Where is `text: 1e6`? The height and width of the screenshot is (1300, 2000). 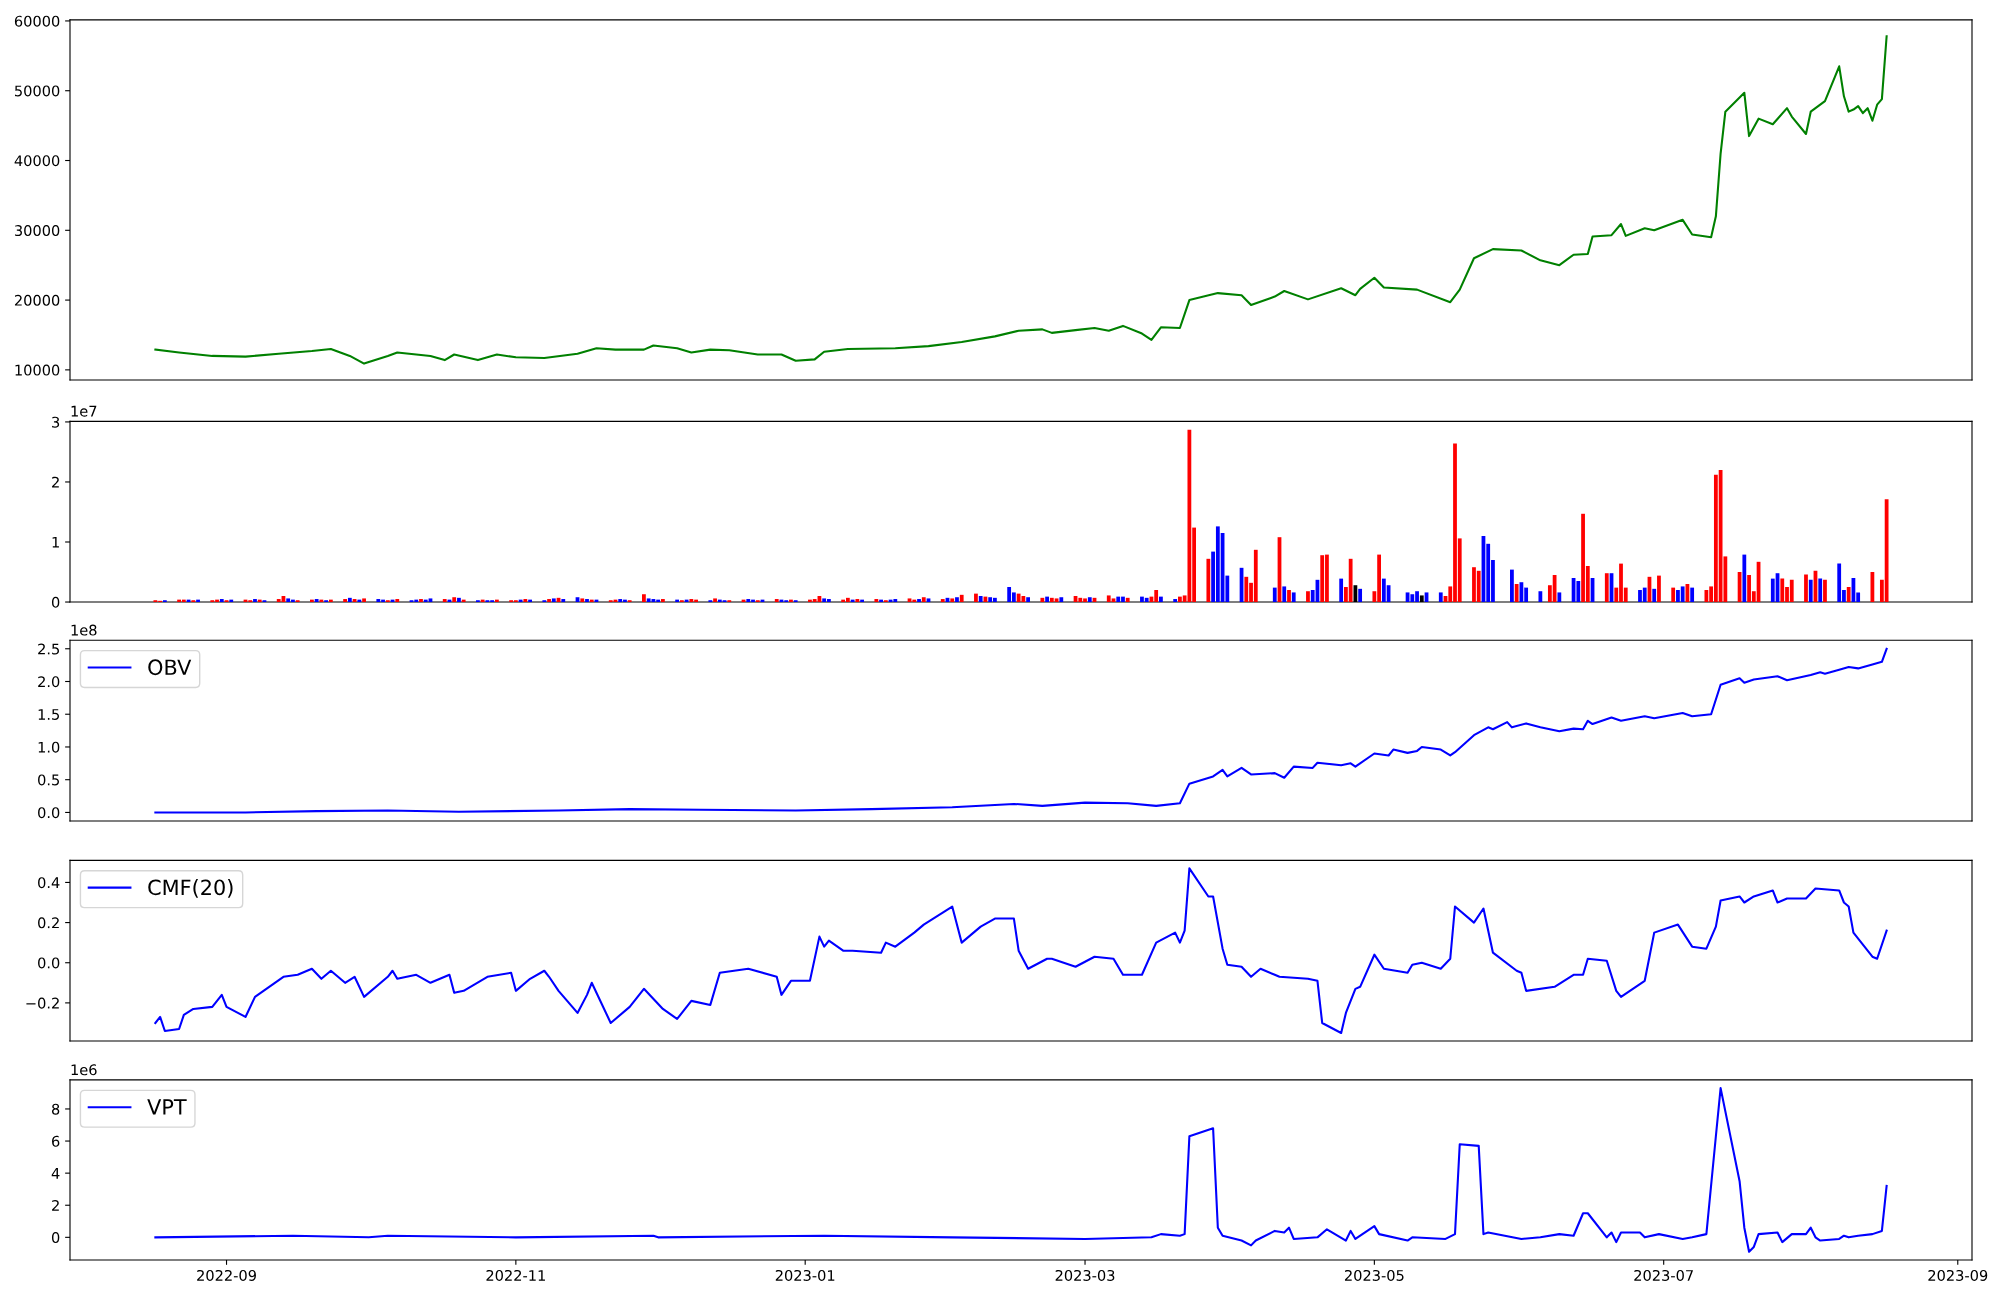 text: 1e6 is located at coordinates (84, 1070).